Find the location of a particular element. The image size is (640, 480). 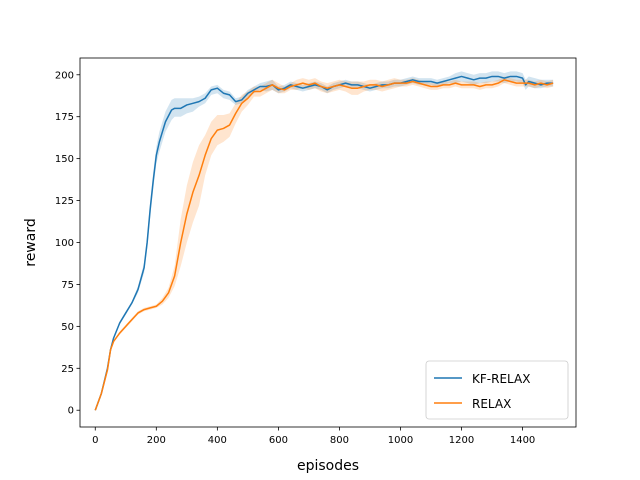

y-tick-label: 75 is located at coordinates (67, 285).